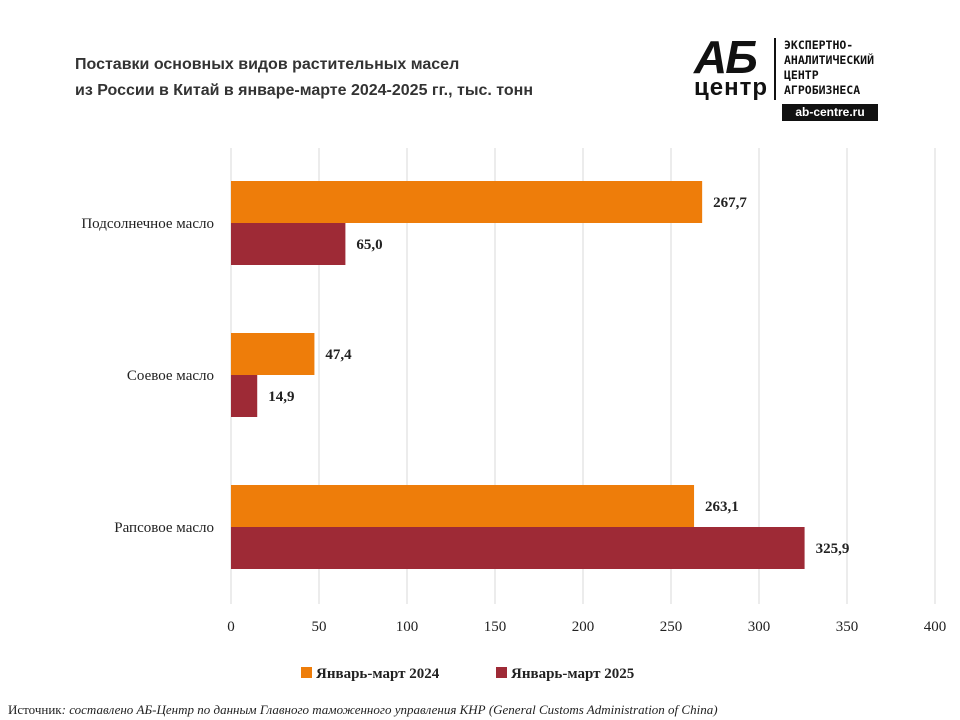 This screenshot has width=960, height=720. What do you see at coordinates (572, 674) in the screenshot?
I see `legend-label: Январь-март 2025` at bounding box center [572, 674].